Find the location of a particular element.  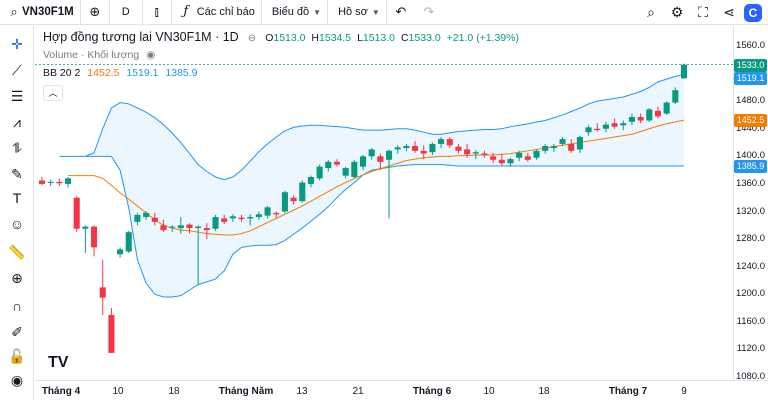

prediction-tool-icon: ⥮ is located at coordinates (17, 147).